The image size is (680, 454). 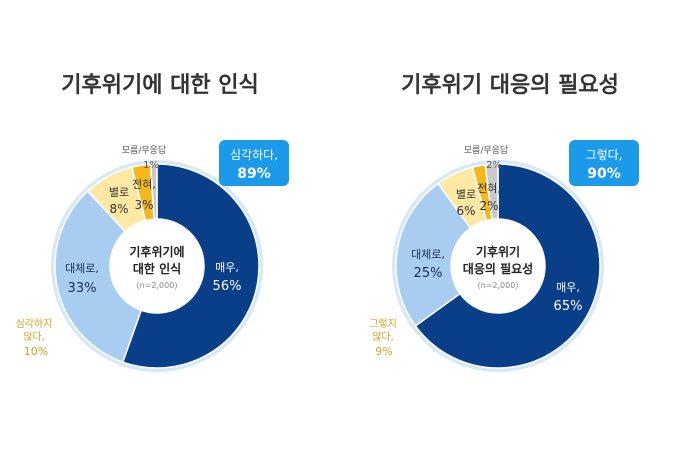 I want to click on summary-negative-right: 그렇지 않다, 9%, so click(x=383, y=337).